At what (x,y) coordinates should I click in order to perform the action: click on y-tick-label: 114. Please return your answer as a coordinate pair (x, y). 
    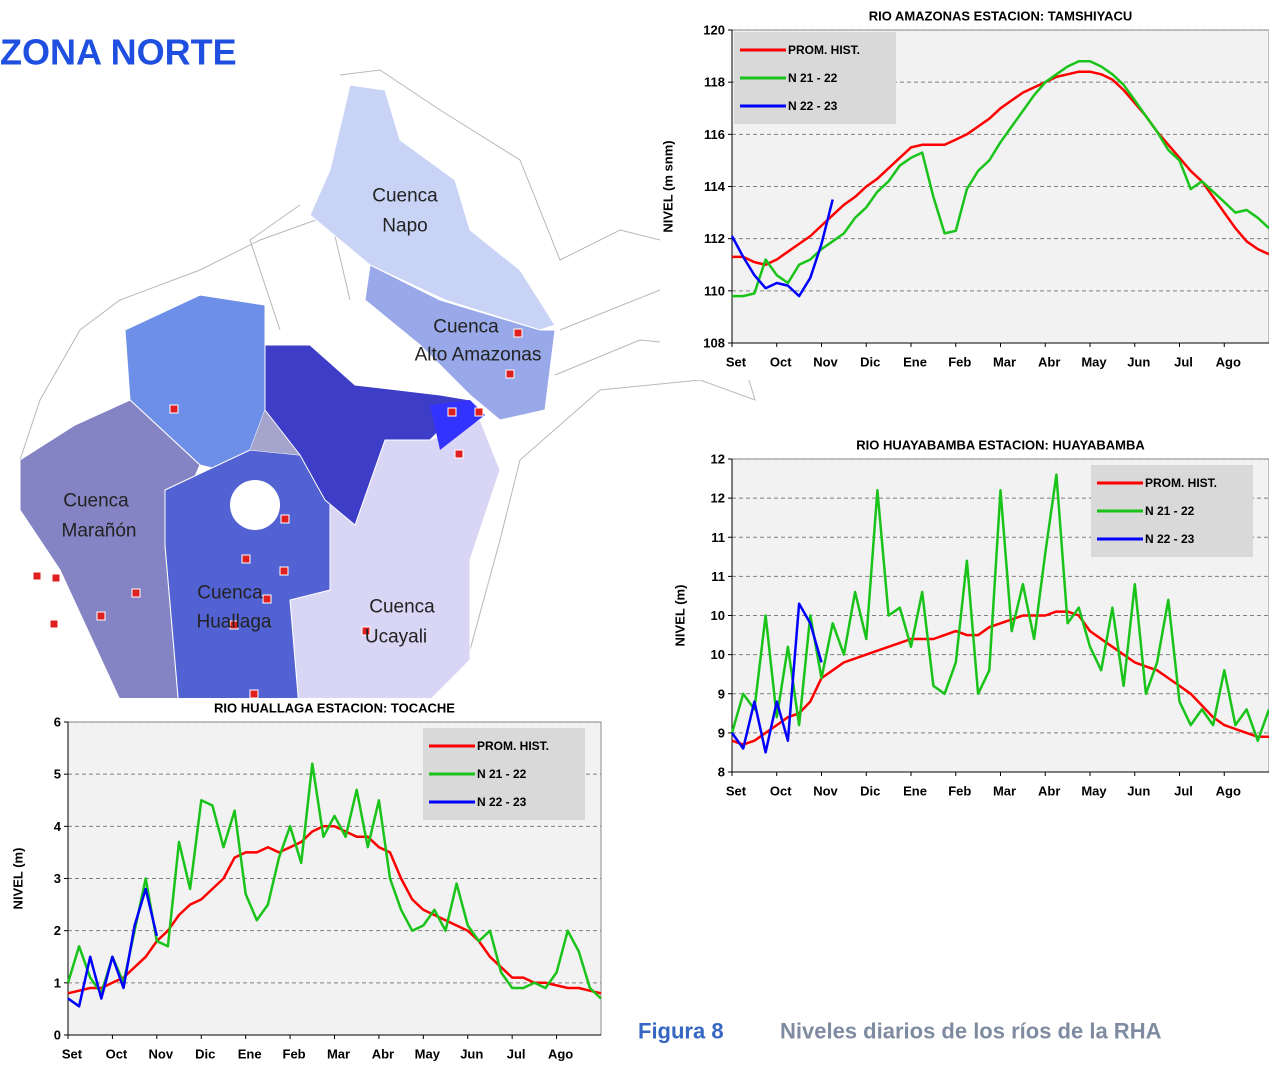
    Looking at the image, I should click on (715, 186).